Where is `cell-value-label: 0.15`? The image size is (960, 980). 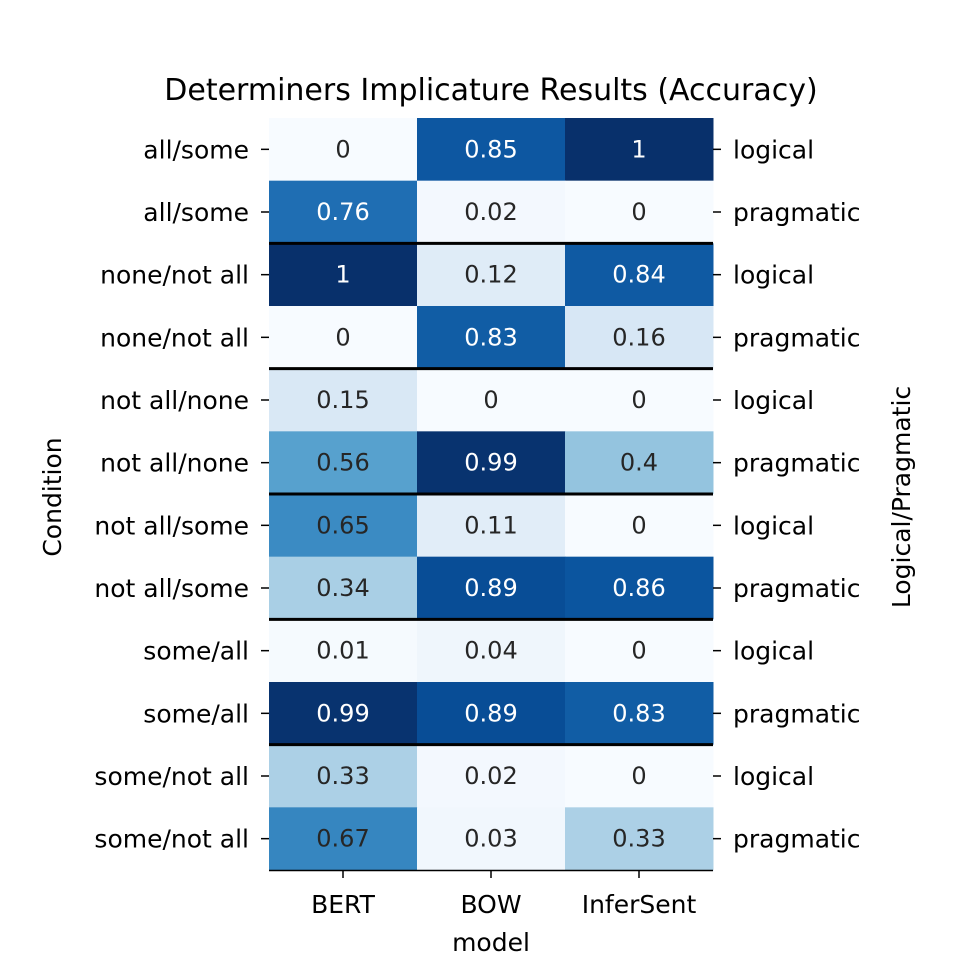
cell-value-label: 0.15 is located at coordinates (342, 400).